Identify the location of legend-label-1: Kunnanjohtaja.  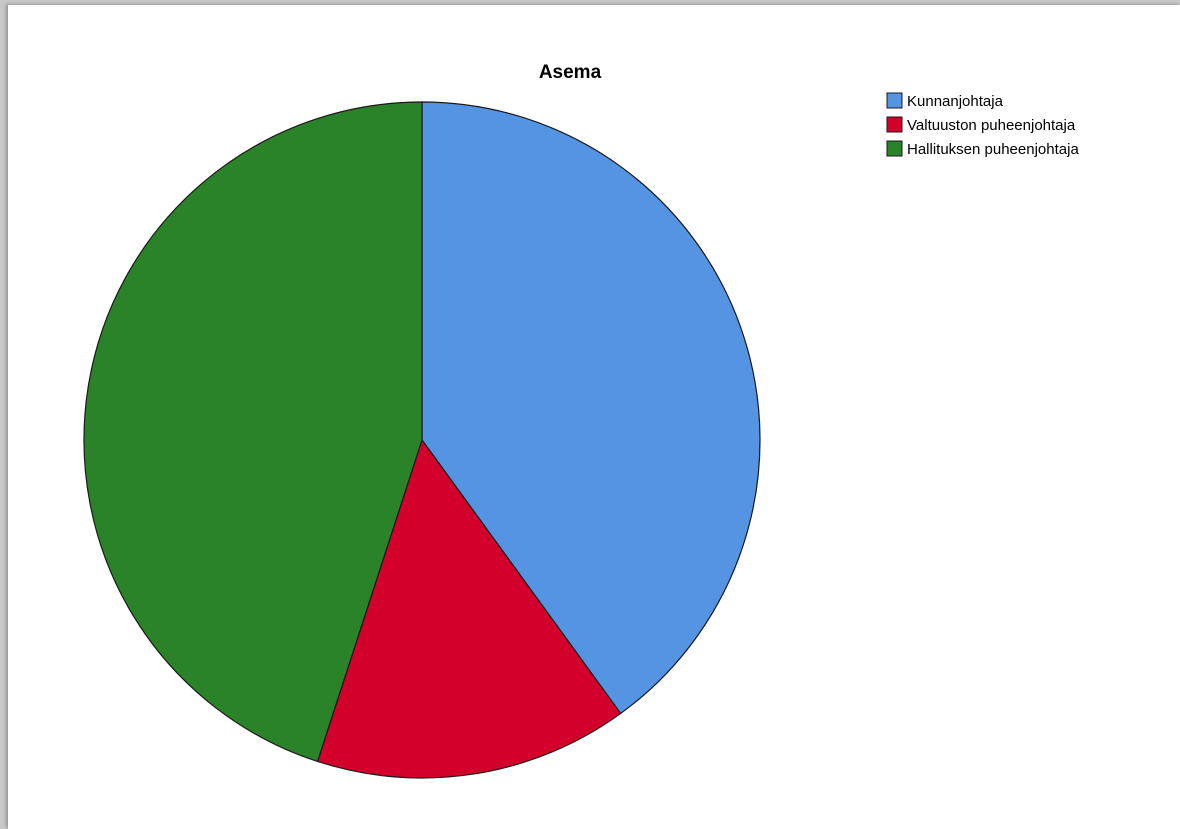
(955, 101).